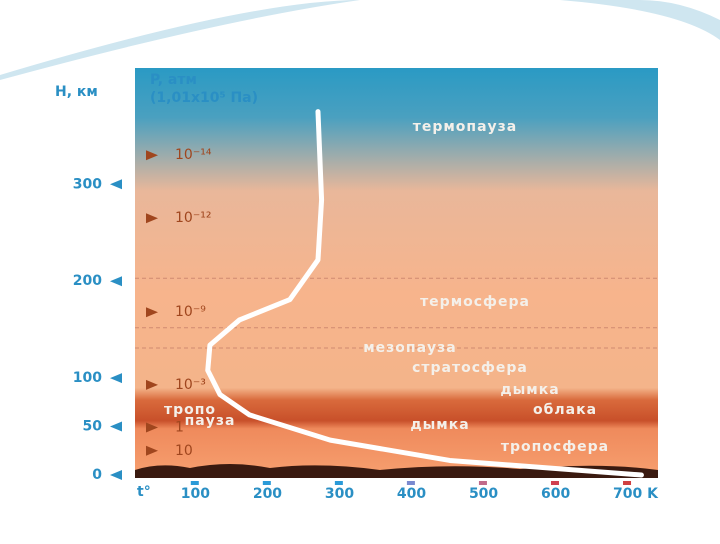 Image resolution: width=720 pixels, height=544 pixels. I want to click on x-tick-label: 100, so click(195, 494).